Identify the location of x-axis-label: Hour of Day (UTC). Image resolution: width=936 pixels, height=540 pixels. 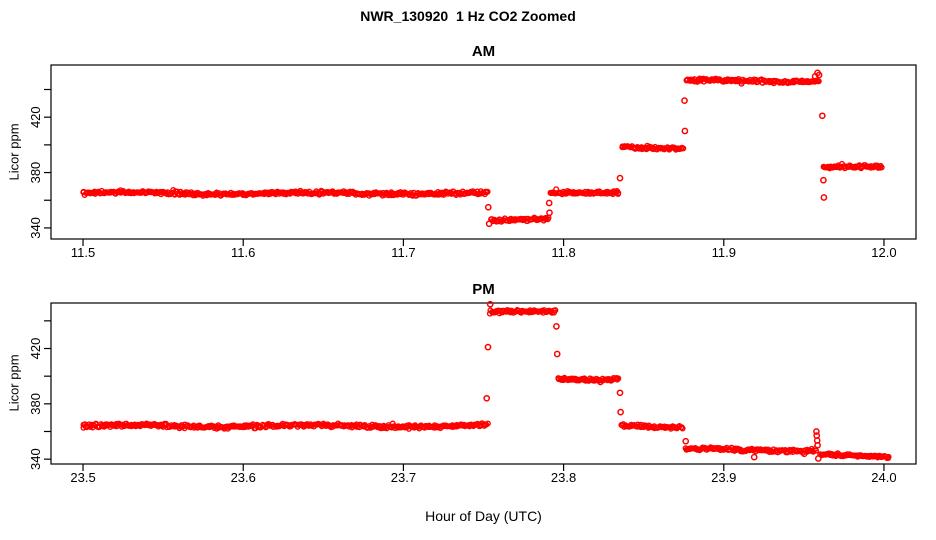
(483, 516).